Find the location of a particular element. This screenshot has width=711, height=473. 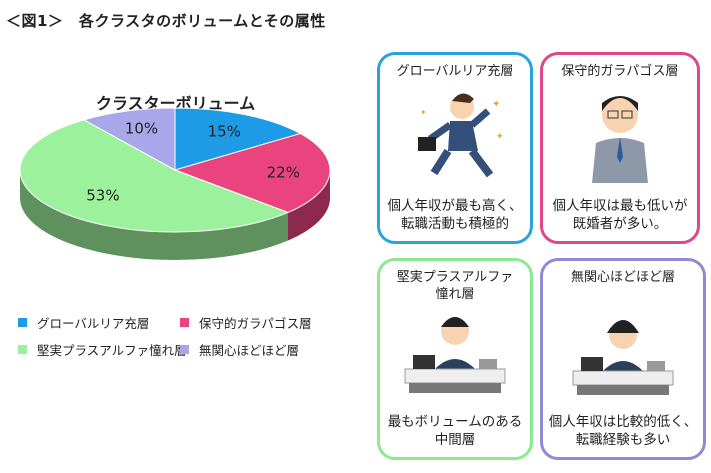

figure-title: ＜図1＞ 各クラスタのボリュームとその属性 is located at coordinates (166, 21).